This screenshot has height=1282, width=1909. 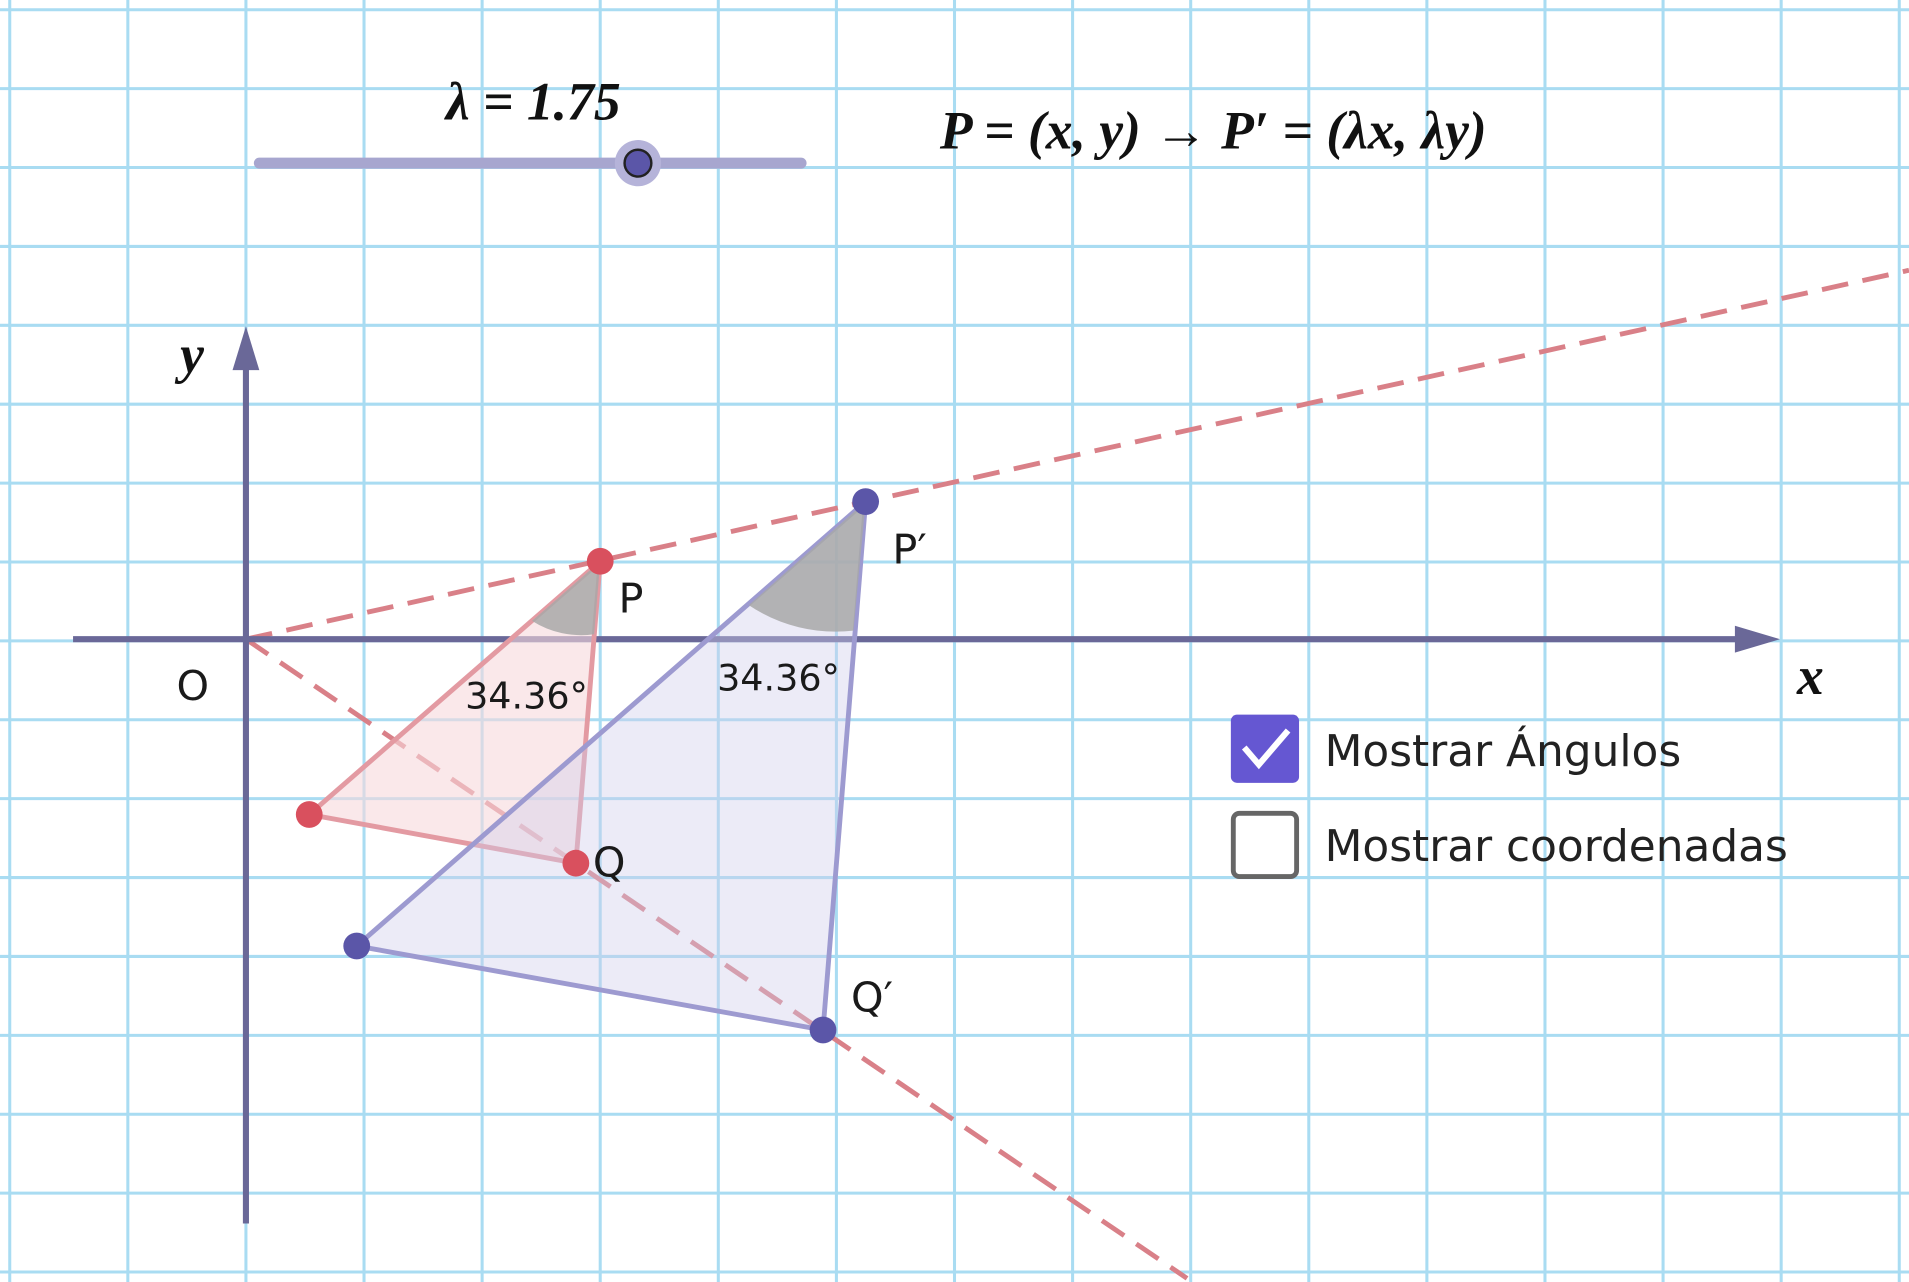 What do you see at coordinates (189, 355) in the screenshot?
I see `axis-label: y` at bounding box center [189, 355].